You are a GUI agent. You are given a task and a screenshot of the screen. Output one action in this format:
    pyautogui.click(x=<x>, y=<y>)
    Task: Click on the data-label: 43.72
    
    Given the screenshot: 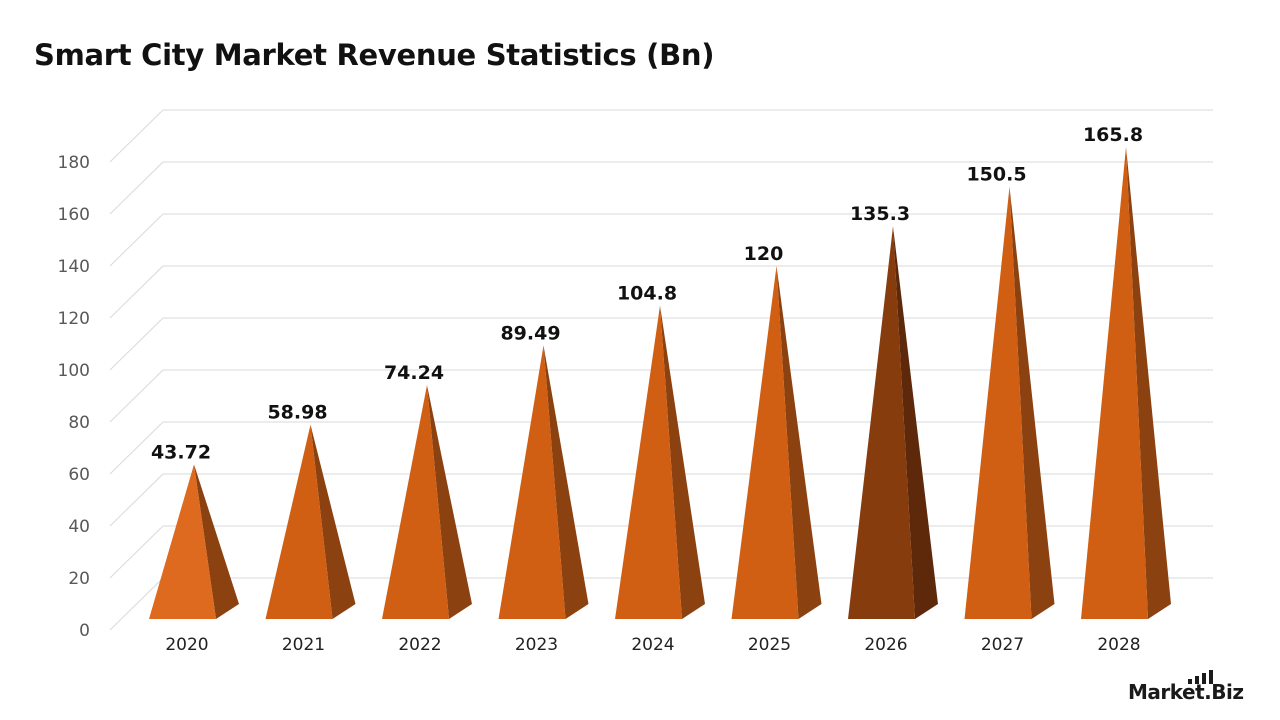 What is the action you would take?
    pyautogui.click(x=181, y=452)
    